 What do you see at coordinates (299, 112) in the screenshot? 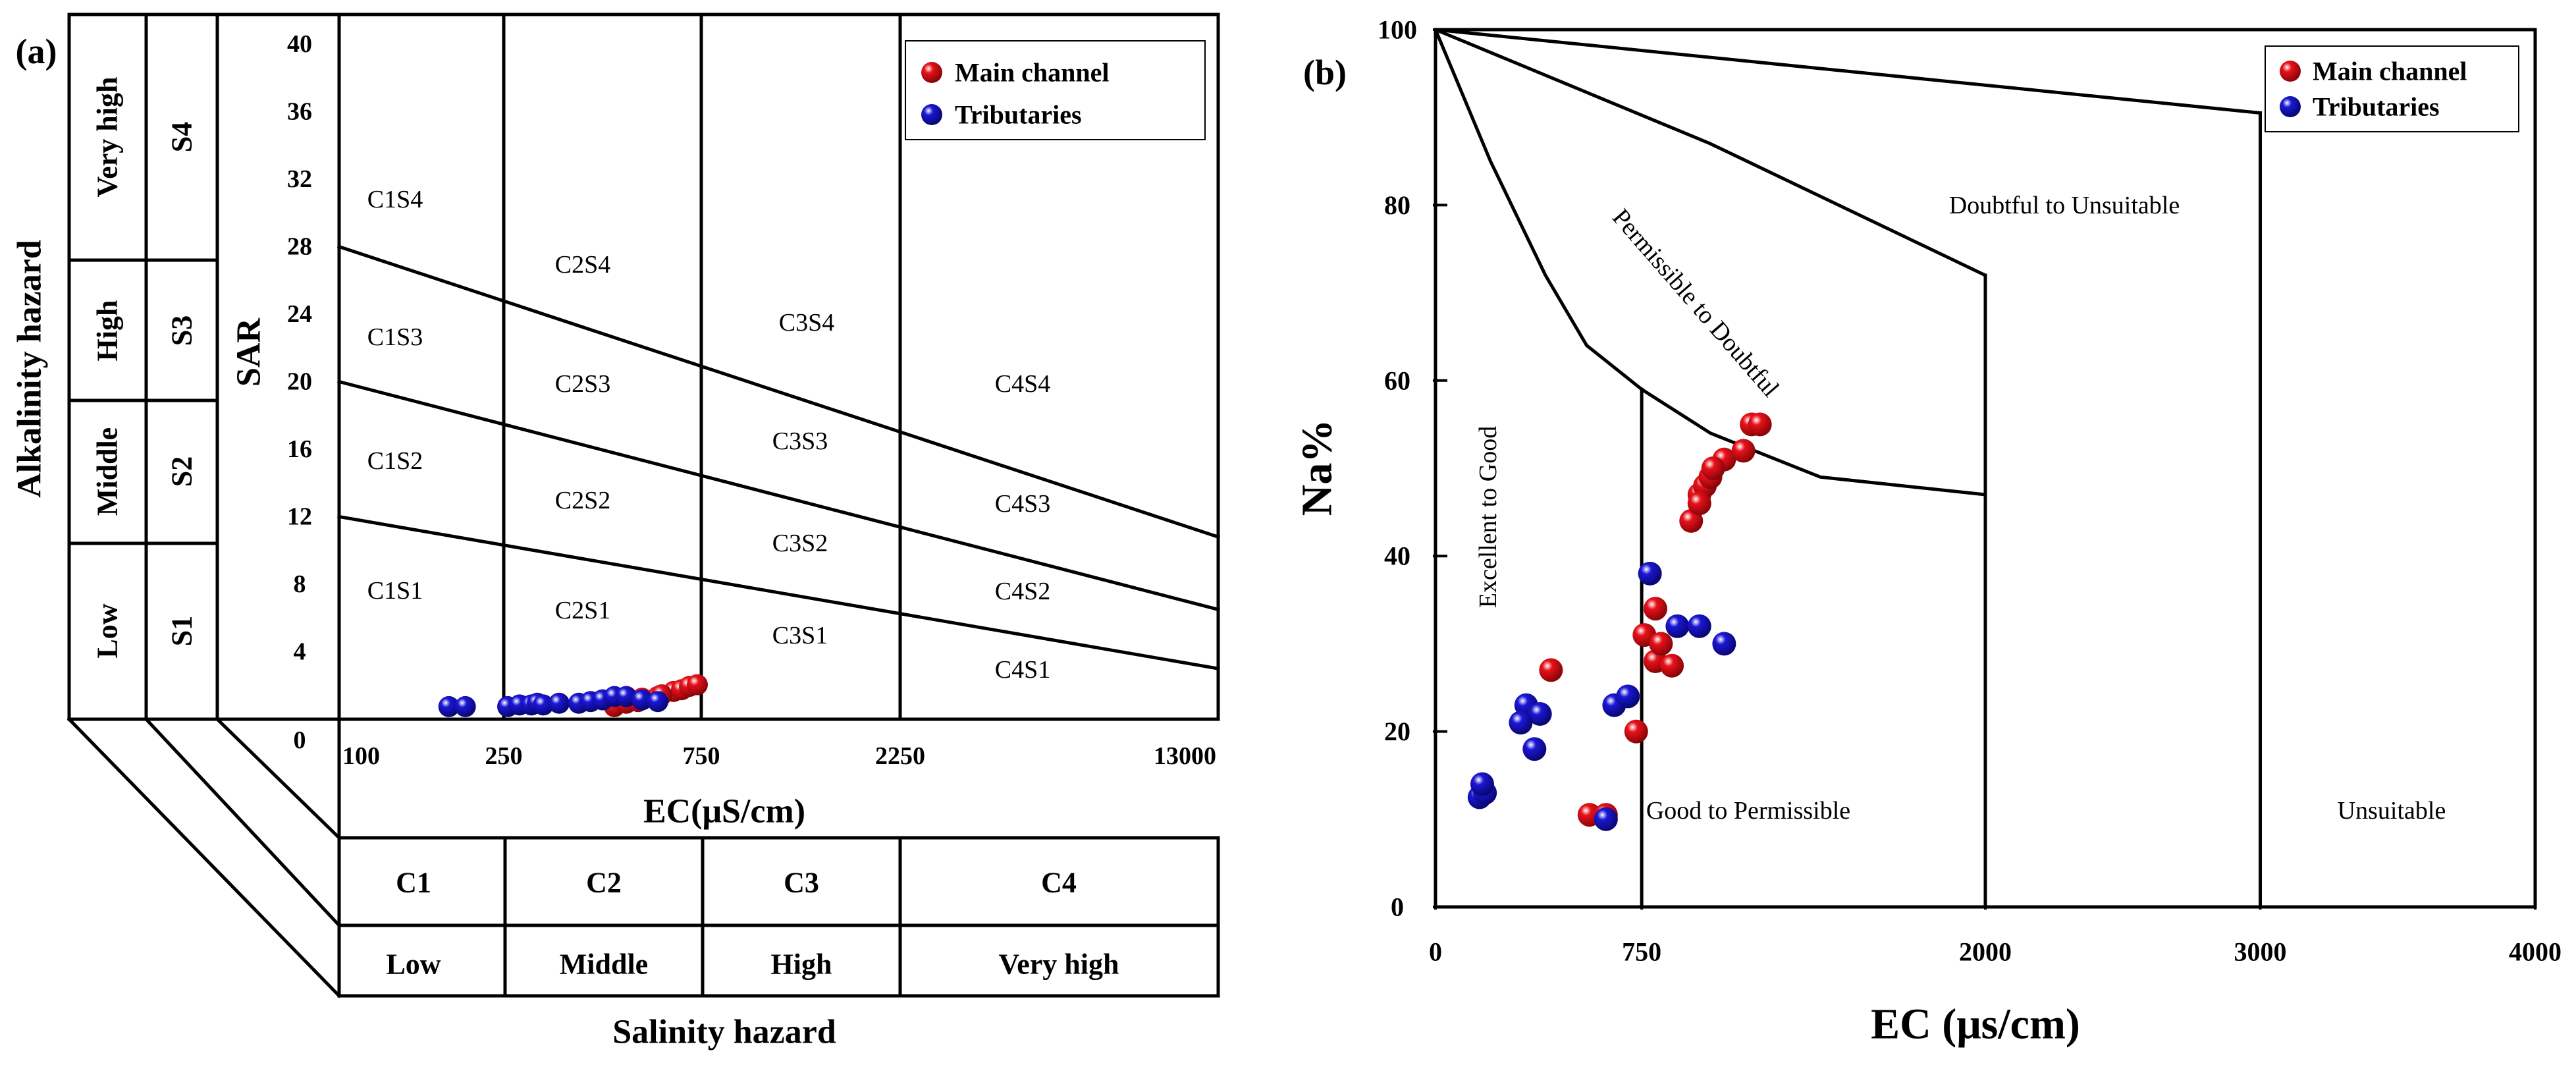
I see `sar-tick-label: 36` at bounding box center [299, 112].